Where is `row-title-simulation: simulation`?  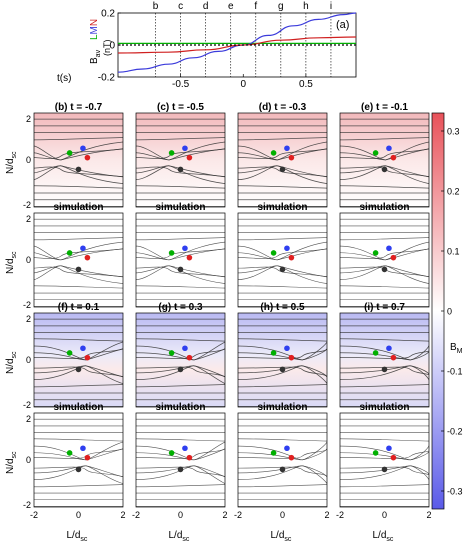 row-title-simulation: simulation is located at coordinates (78, 407).